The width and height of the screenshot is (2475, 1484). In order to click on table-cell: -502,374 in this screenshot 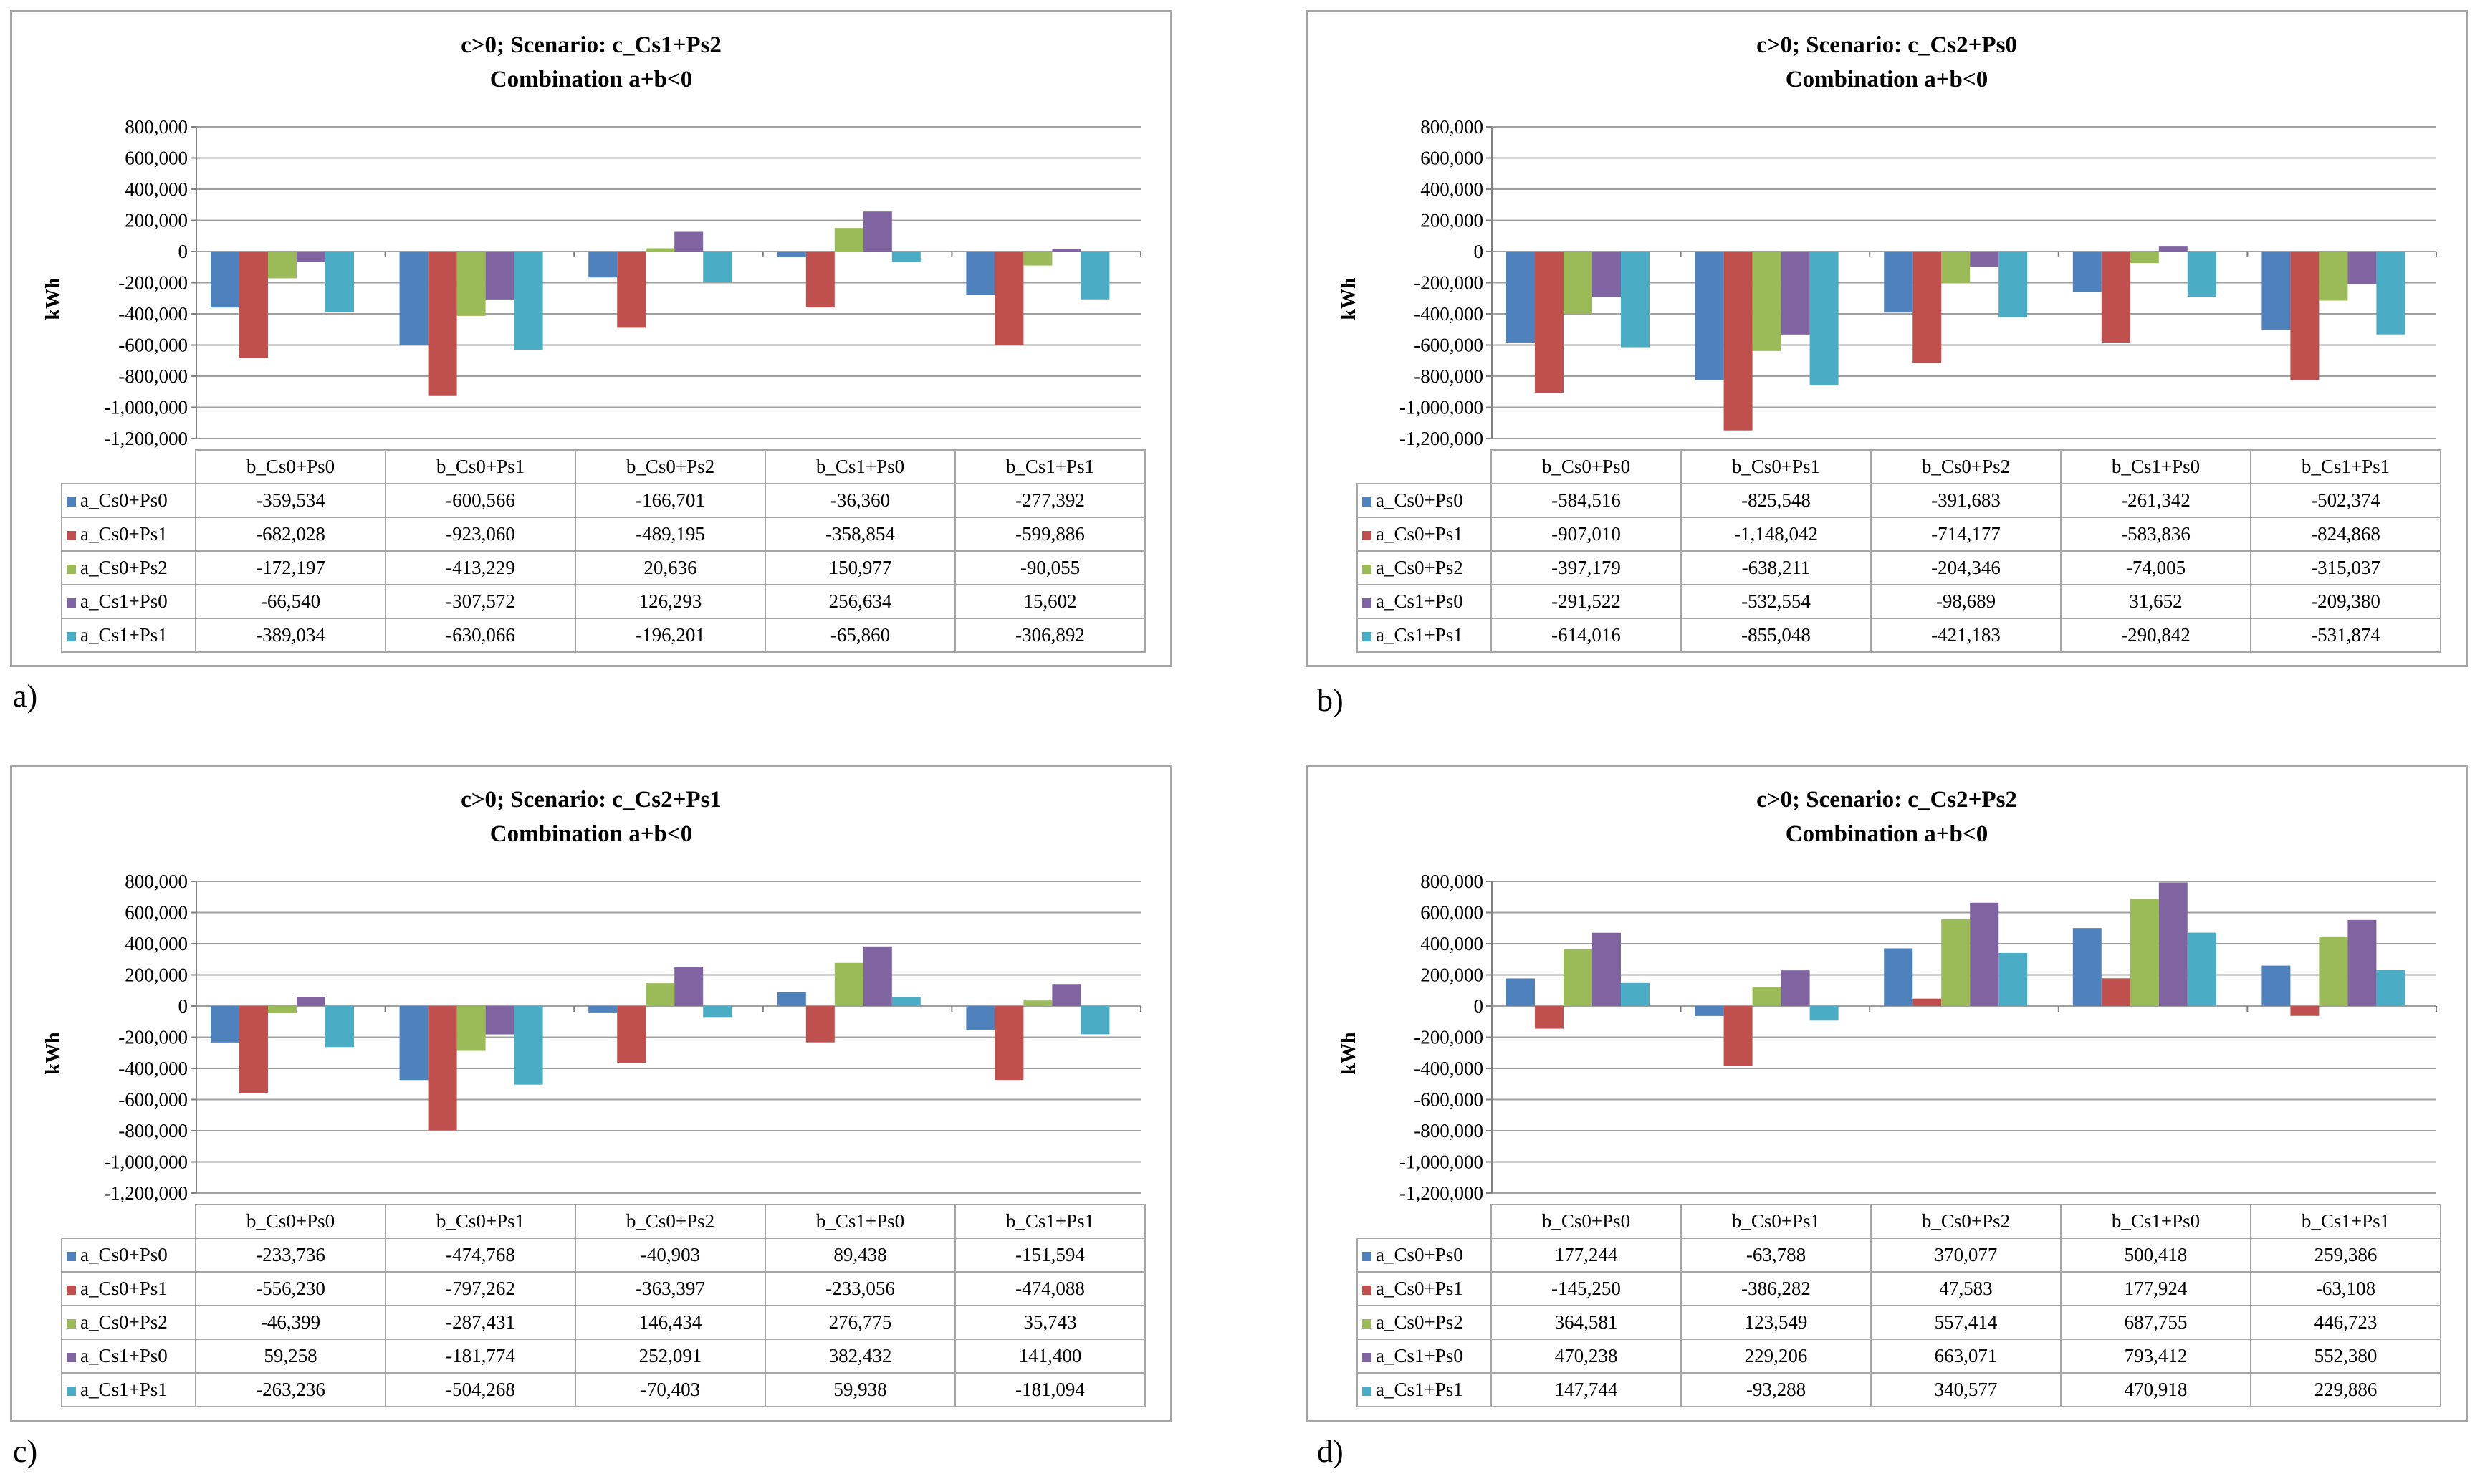, I will do `click(2345, 500)`.